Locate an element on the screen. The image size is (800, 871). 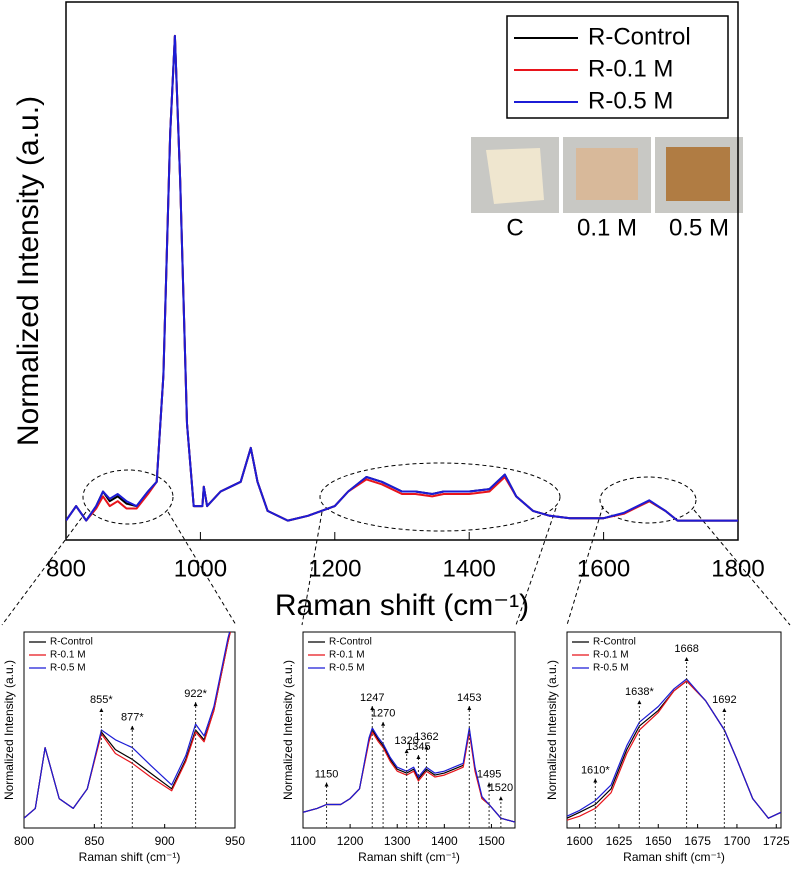
x-tick-label: 1700 is located at coordinates (737, 841).